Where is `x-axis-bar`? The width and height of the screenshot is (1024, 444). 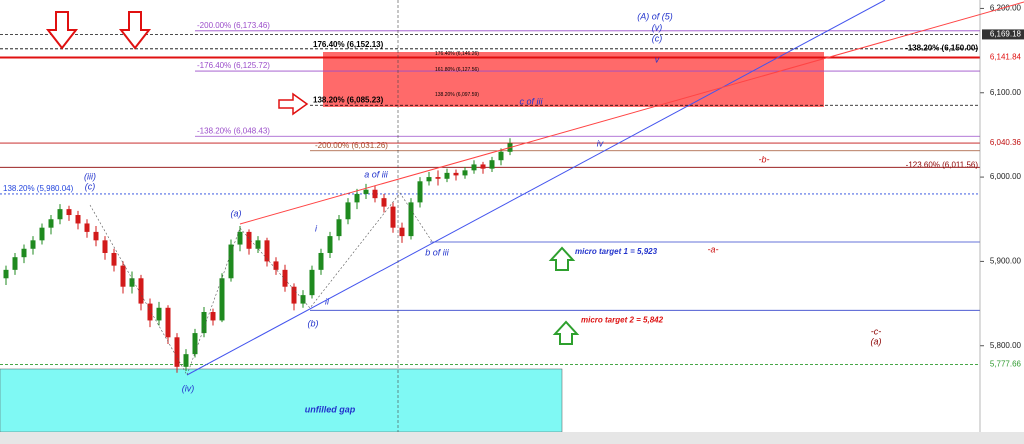
x-axis-bar is located at coordinates (512, 438).